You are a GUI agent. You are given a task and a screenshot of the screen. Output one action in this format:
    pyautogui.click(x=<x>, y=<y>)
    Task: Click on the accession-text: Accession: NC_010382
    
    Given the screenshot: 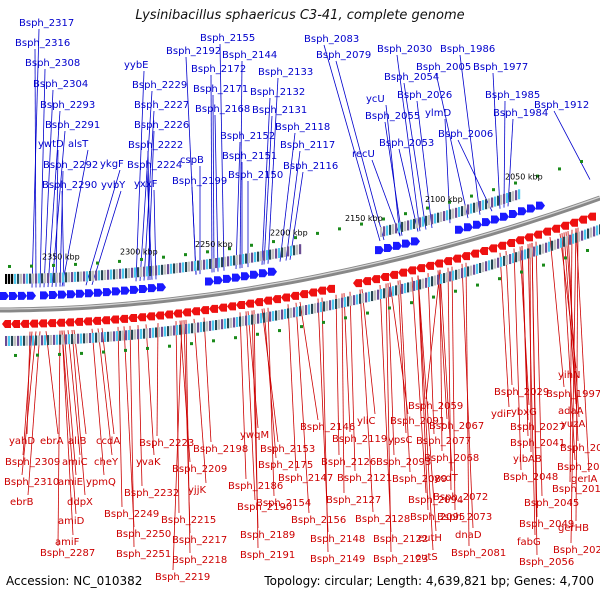 What is the action you would take?
    pyautogui.click(x=74, y=581)
    